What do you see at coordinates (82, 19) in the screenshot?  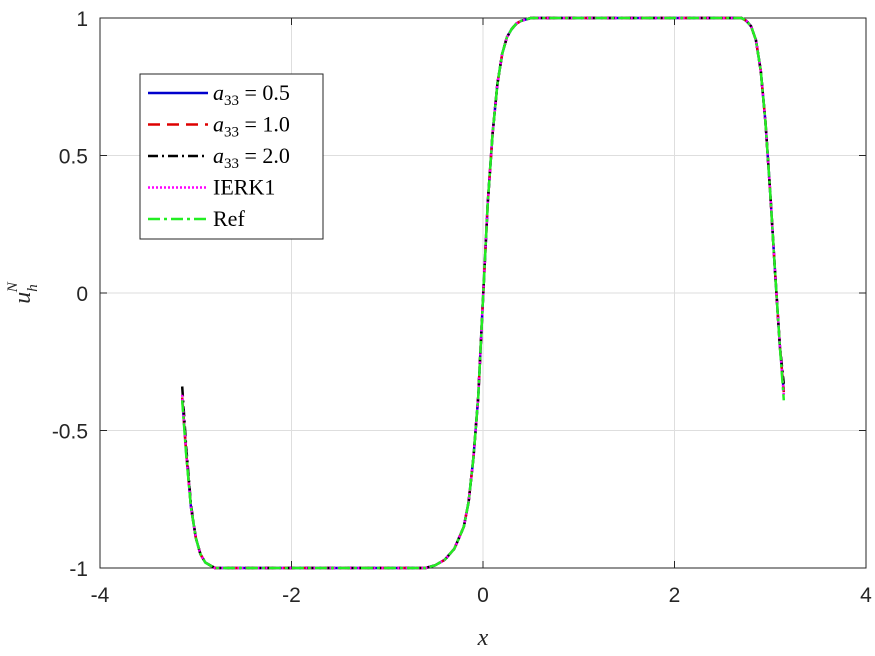 I see `y-tick-label: 1` at bounding box center [82, 19].